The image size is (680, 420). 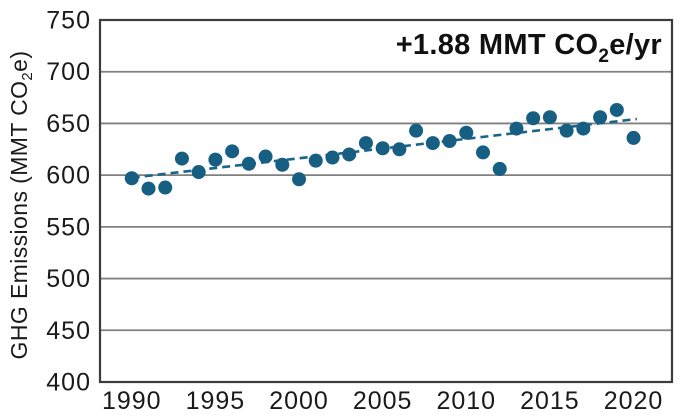 I want to click on data-point-1990, so click(x=131, y=178).